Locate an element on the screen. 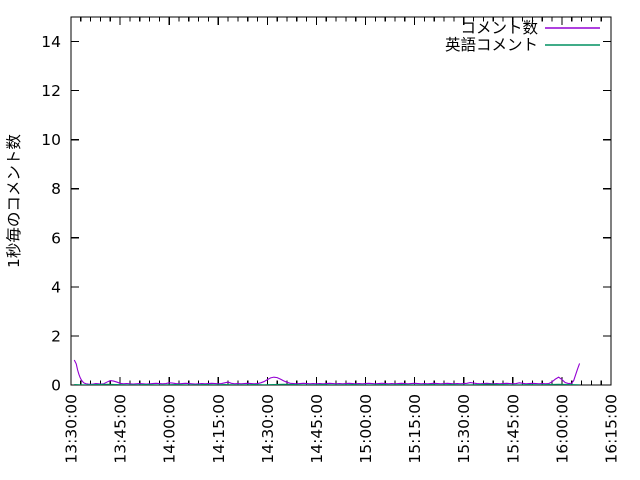 The height and width of the screenshot is (480, 640). x-tick-label: 14:45:00 is located at coordinates (317, 429).